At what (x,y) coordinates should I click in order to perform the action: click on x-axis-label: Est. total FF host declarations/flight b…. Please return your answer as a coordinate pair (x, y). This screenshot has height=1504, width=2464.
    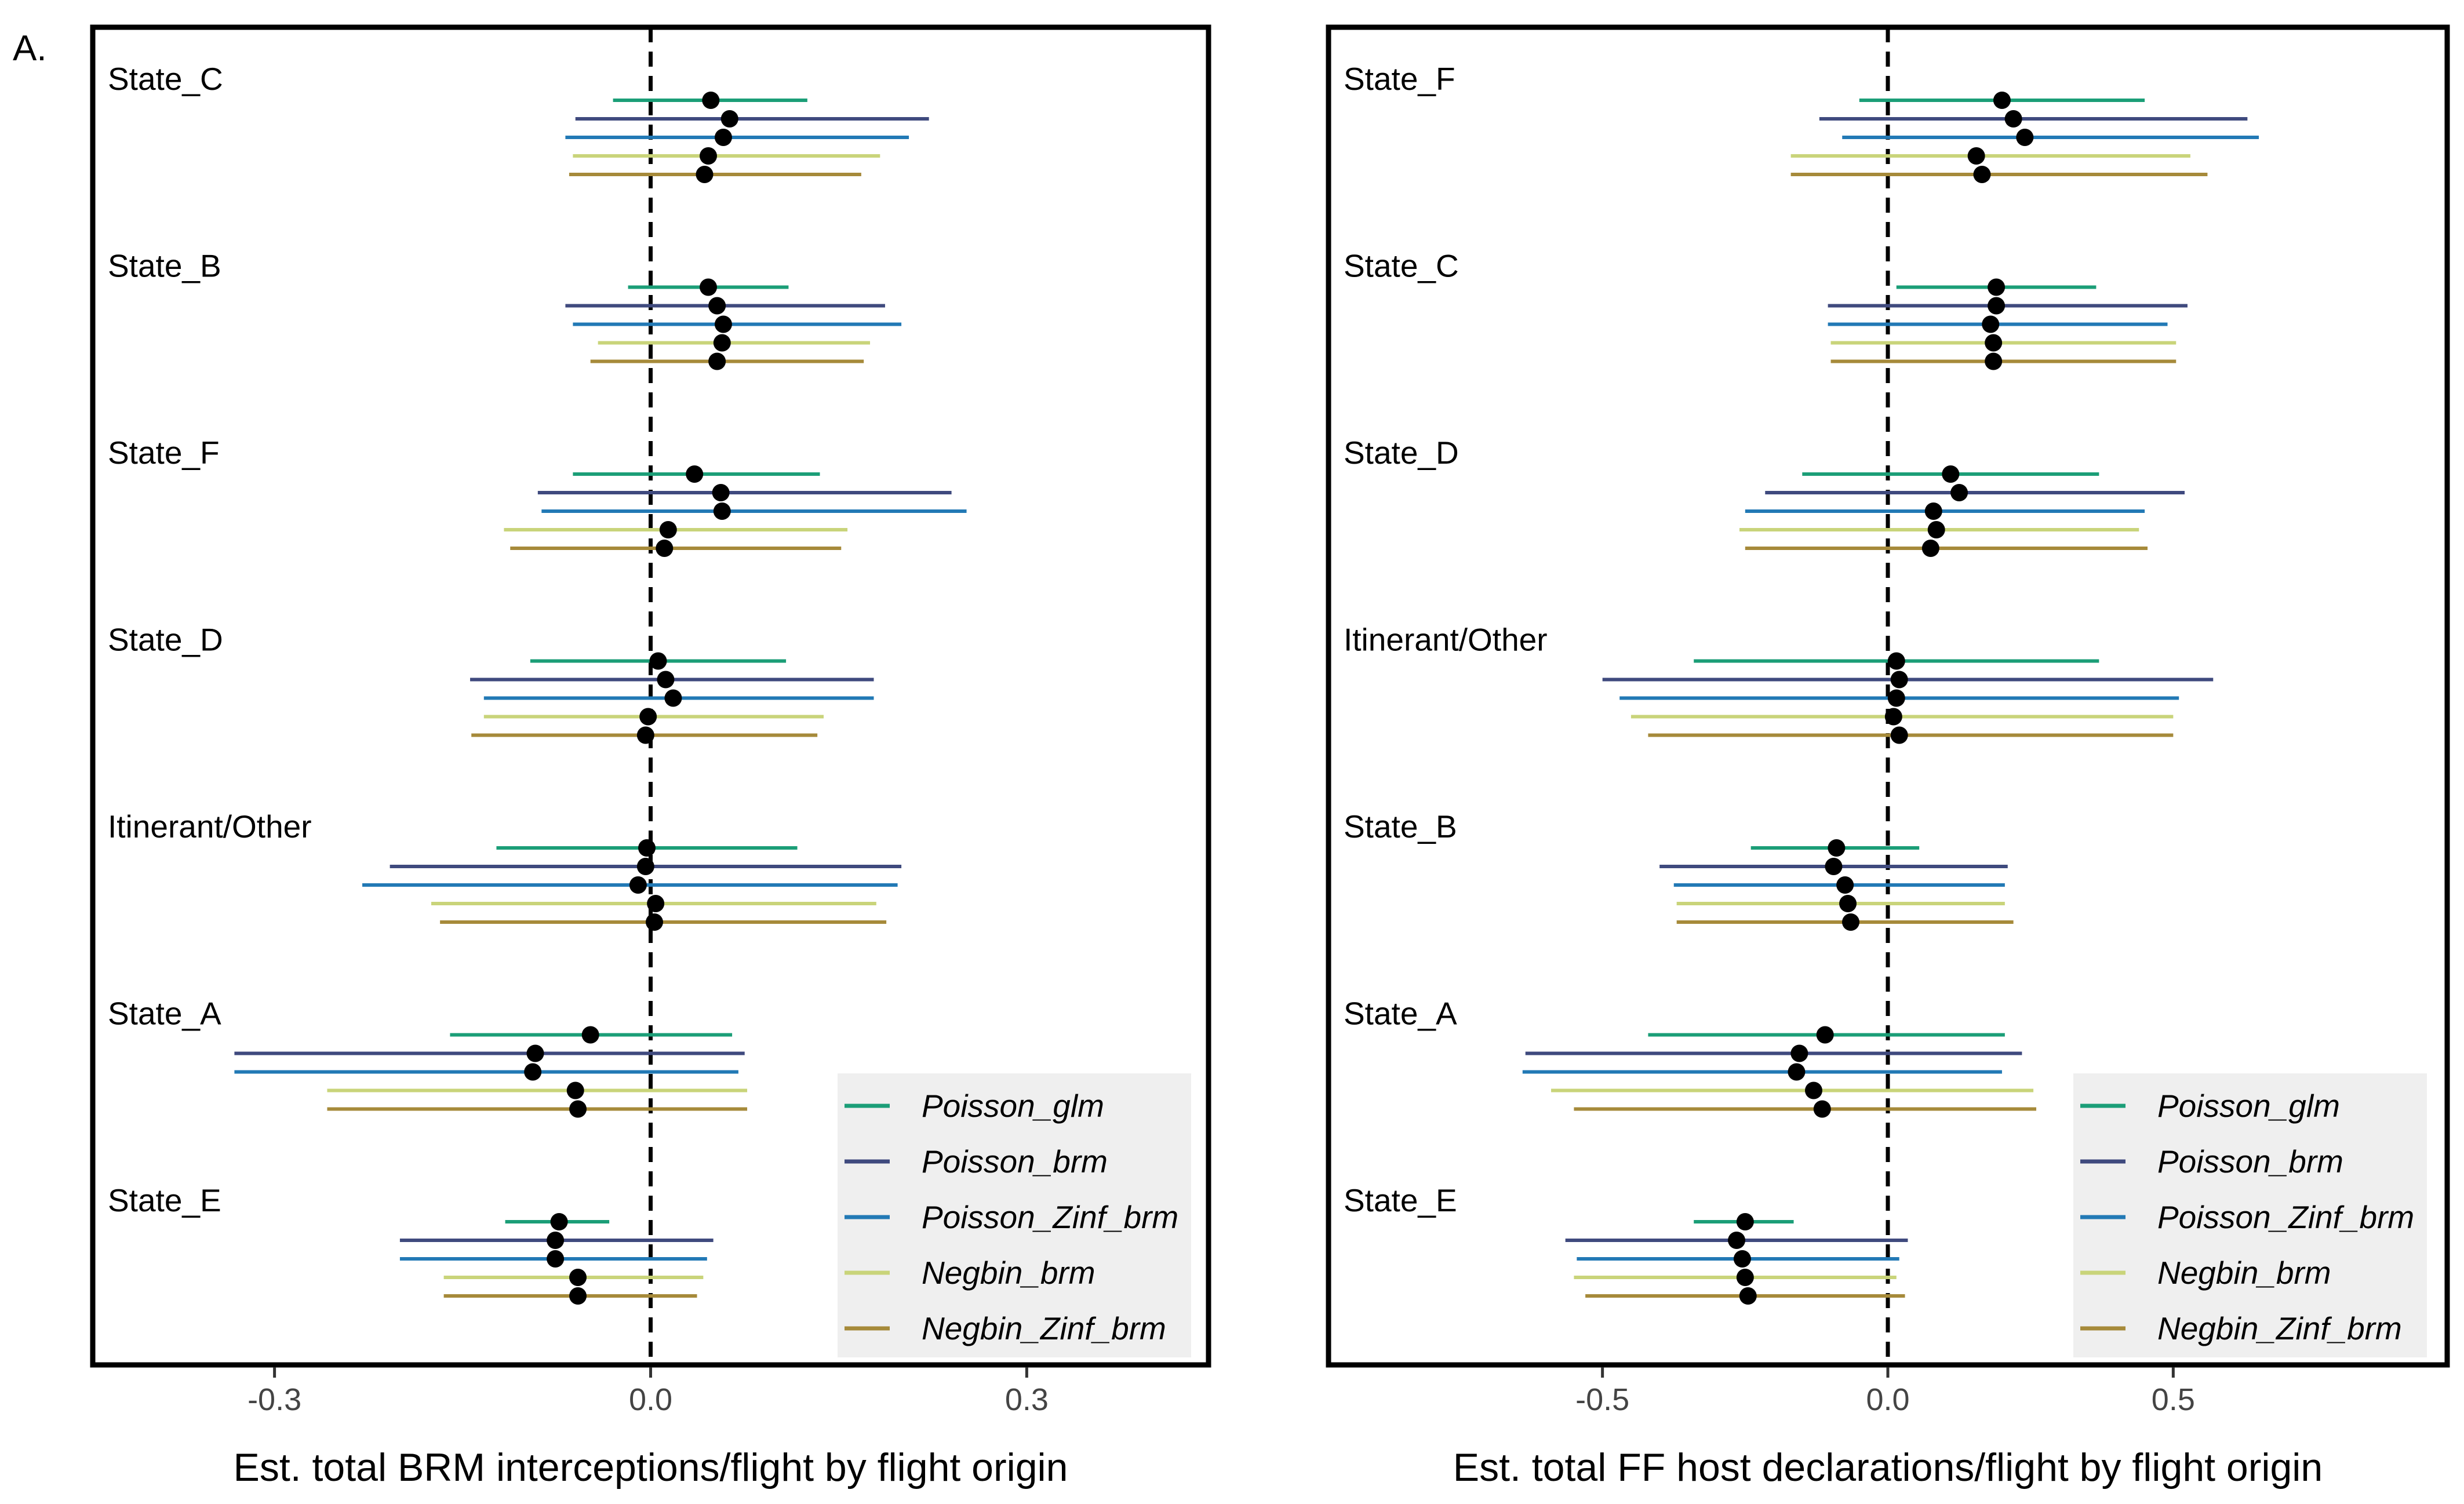
    Looking at the image, I should click on (1888, 1467).